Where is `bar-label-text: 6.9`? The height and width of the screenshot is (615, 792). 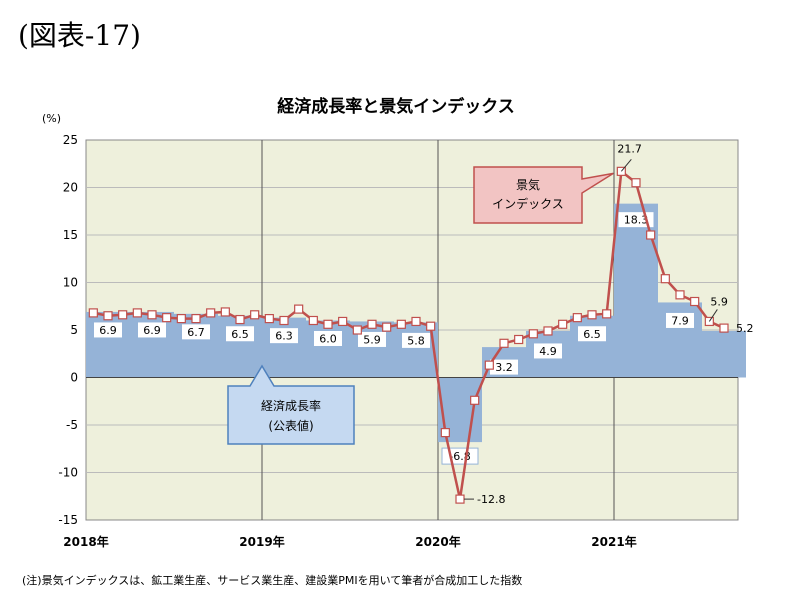 bar-label-text: 6.9 is located at coordinates (152, 330).